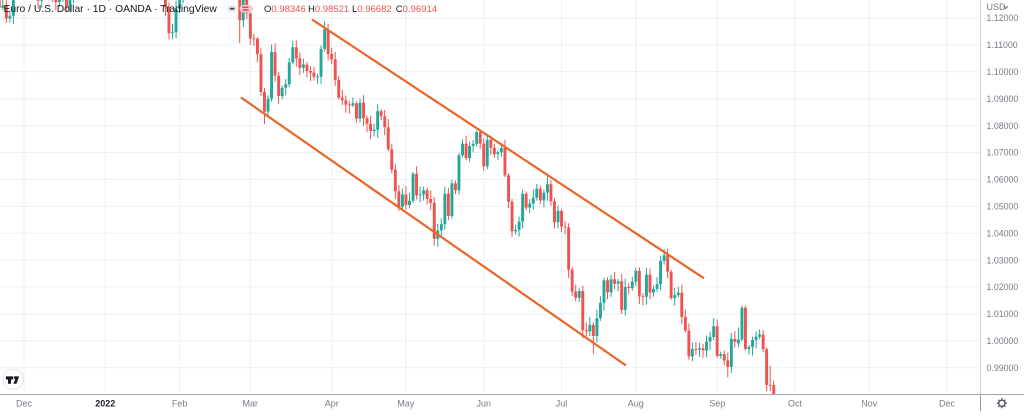  I want to click on svg-text: 1.07000, so click(1003, 153).